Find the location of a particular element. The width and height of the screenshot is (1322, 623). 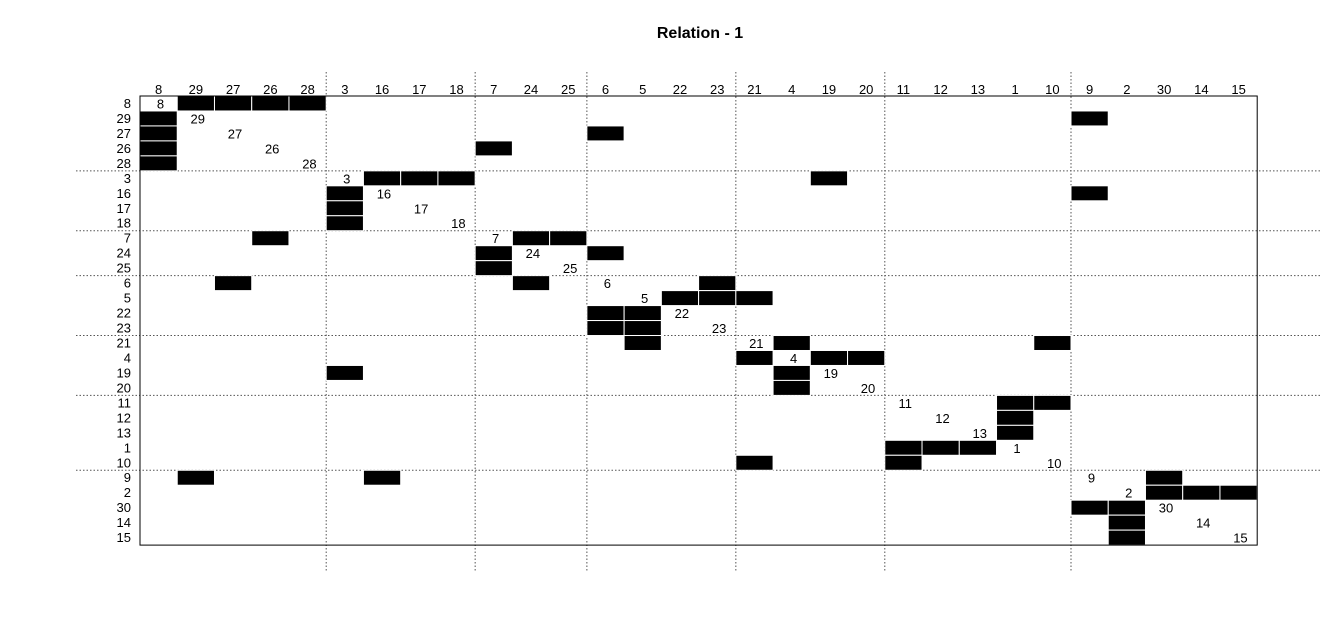

diagonal-label: 8 is located at coordinates (160, 103).